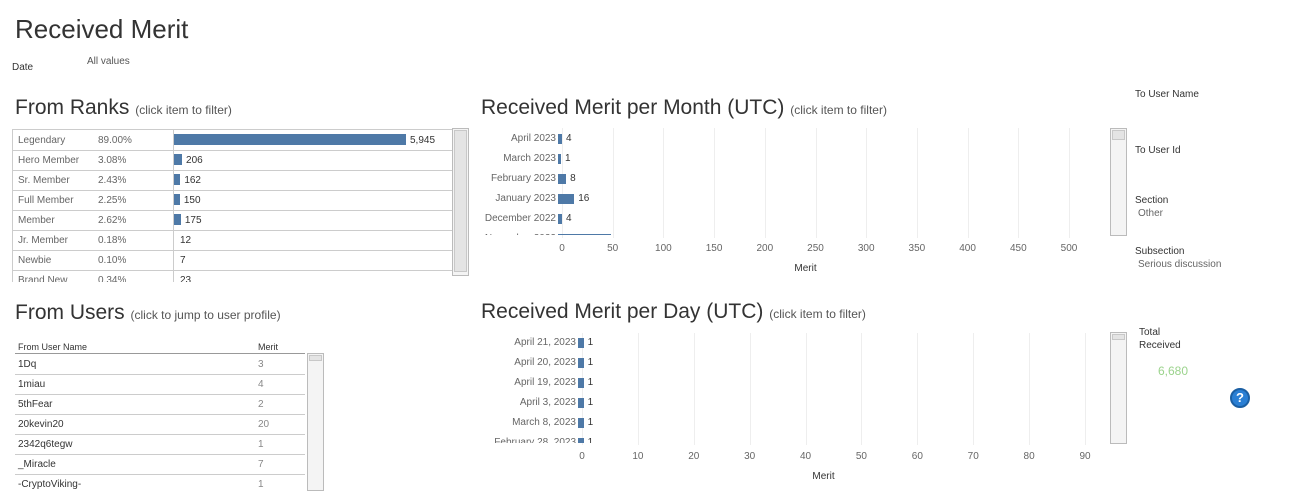  Describe the element at coordinates (544, 422) in the screenshot. I see `category-label: March 8, 2023` at that location.